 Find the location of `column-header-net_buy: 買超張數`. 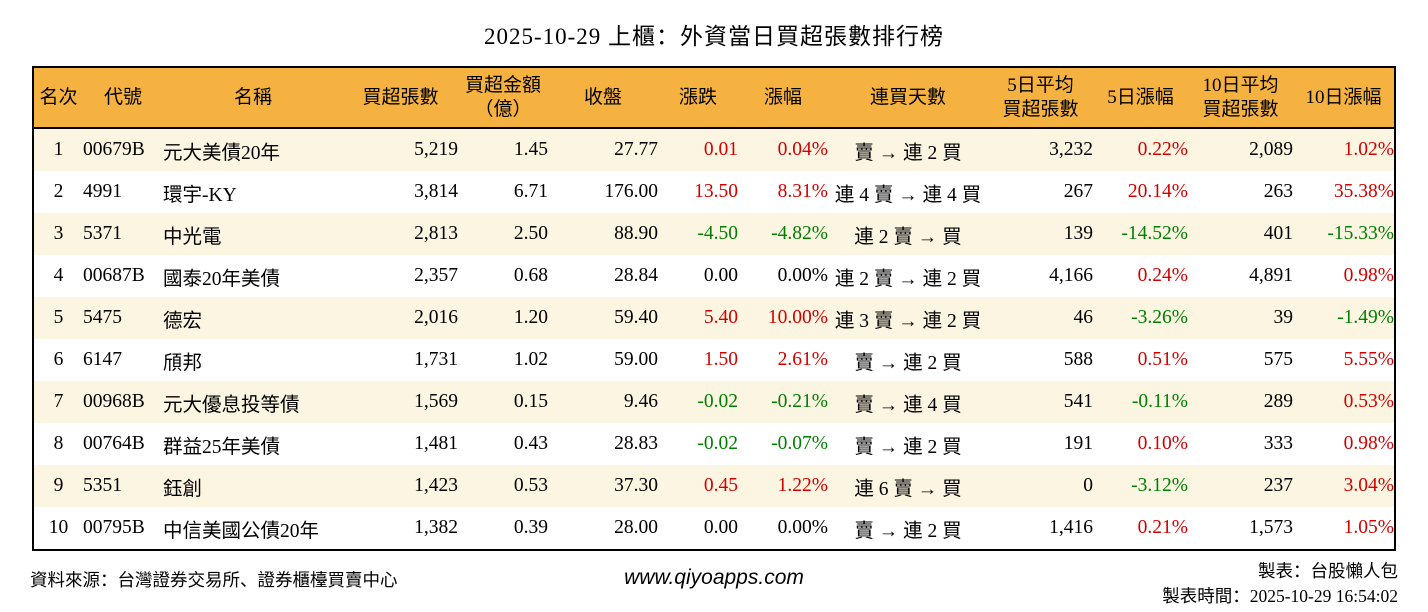

column-header-net_buy: 買超張數 is located at coordinates (400, 98).